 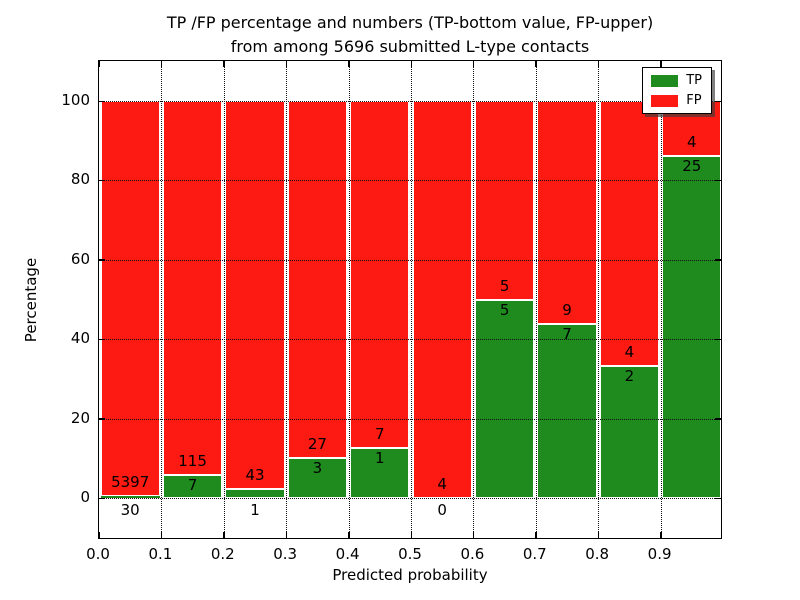 What do you see at coordinates (75, 100) in the screenshot?
I see `y-tick-label: 100` at bounding box center [75, 100].